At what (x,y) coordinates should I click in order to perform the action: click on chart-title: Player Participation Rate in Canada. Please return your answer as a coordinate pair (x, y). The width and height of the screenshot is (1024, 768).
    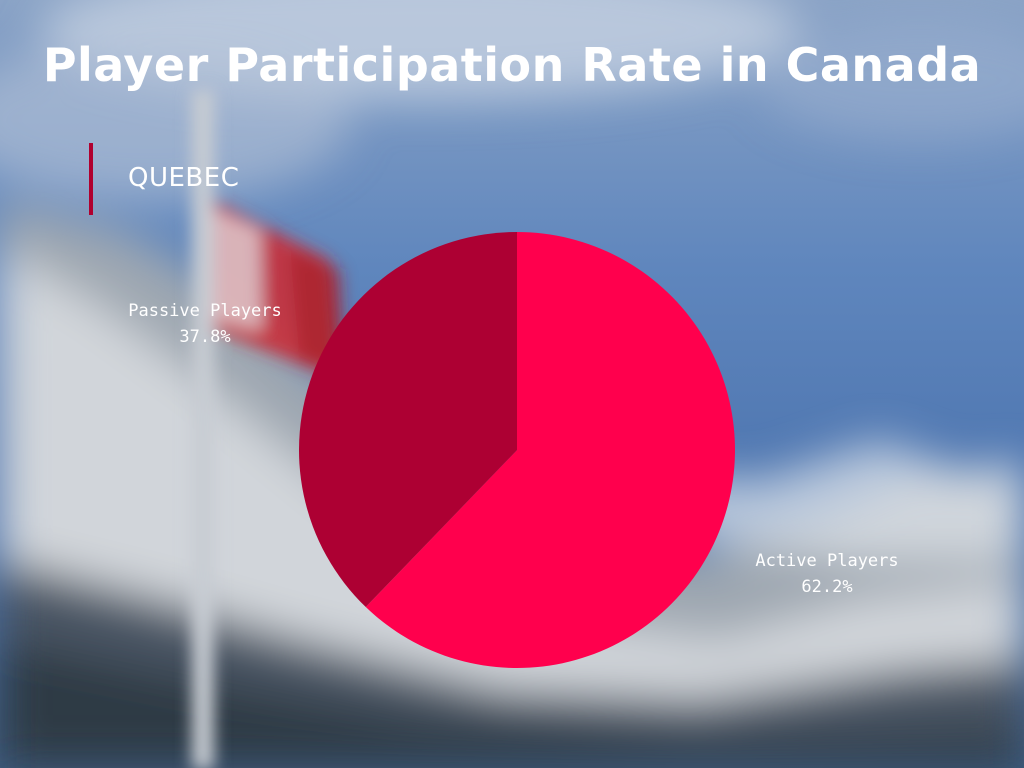
    Looking at the image, I should click on (512, 65).